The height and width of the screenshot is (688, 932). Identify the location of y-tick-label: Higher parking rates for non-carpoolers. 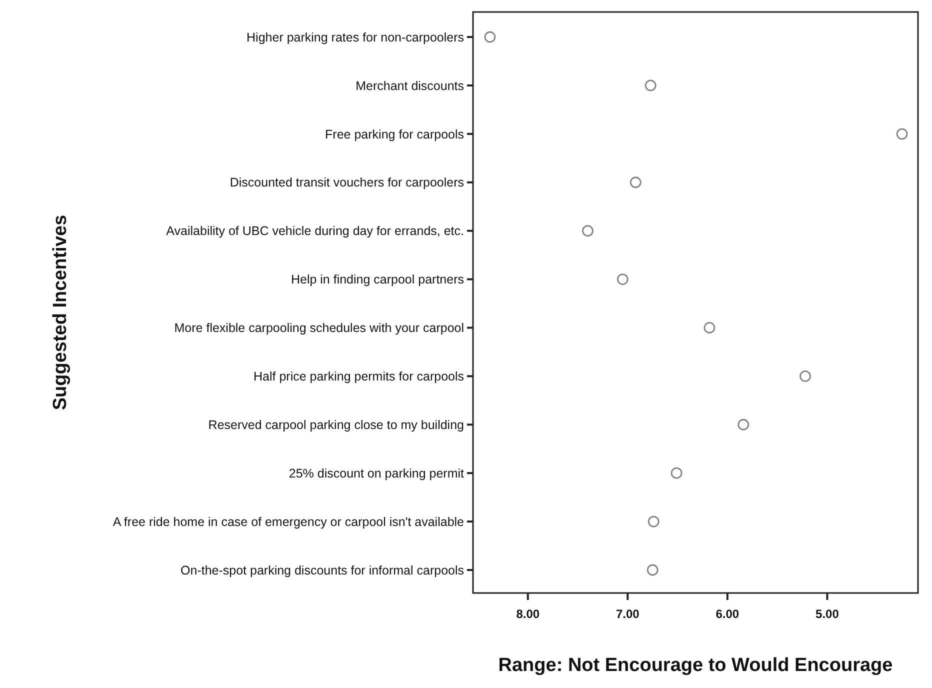
(355, 37).